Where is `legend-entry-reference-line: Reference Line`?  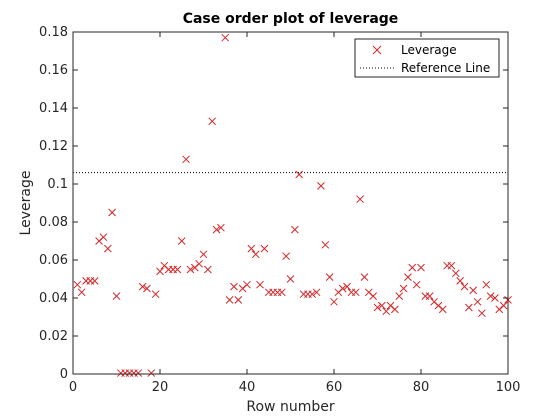
legend-entry-reference-line: Reference Line is located at coordinates (425, 68).